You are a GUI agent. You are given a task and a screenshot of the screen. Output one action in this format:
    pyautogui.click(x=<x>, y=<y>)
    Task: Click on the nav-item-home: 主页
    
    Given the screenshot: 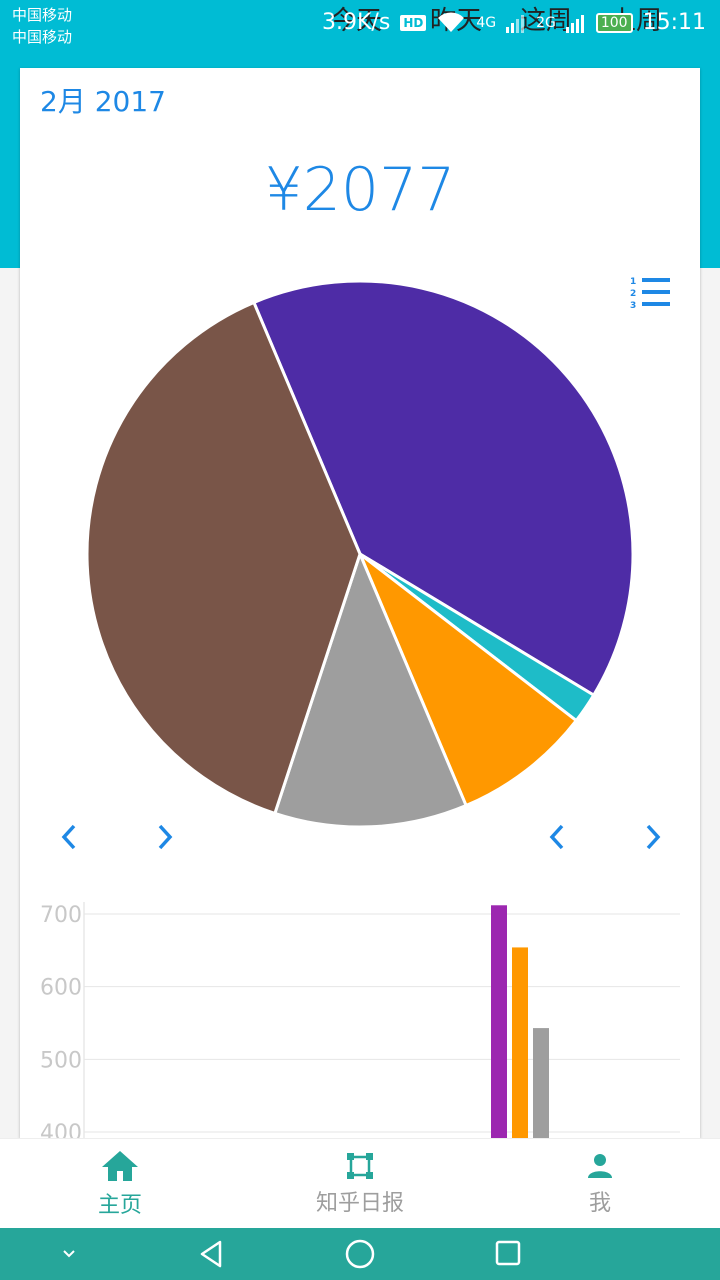 What is the action you would take?
    pyautogui.click(x=120, y=1184)
    